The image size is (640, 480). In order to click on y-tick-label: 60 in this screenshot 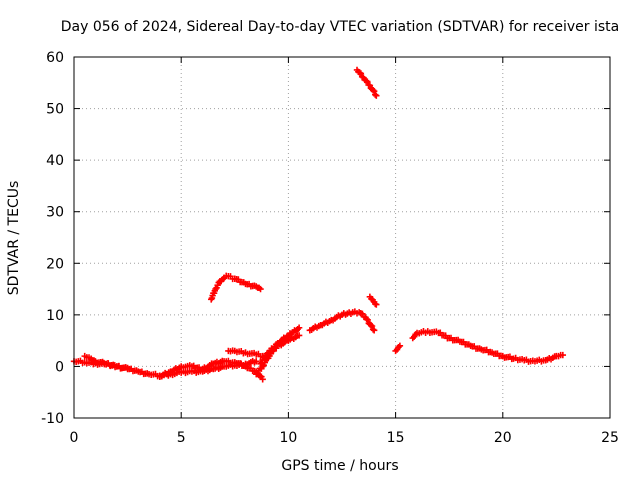, I will do `click(55, 58)`.